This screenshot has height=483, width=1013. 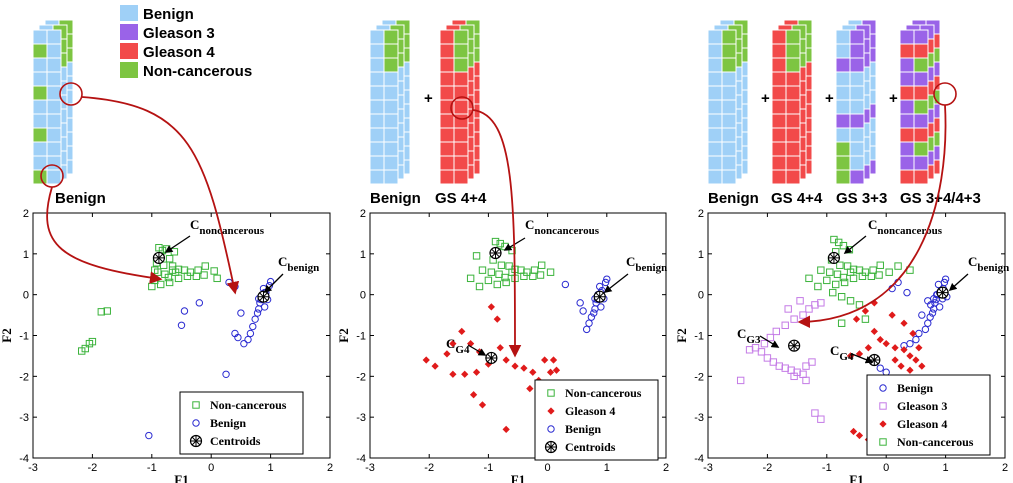 I want to click on highlight-circle, so click(x=71, y=94).